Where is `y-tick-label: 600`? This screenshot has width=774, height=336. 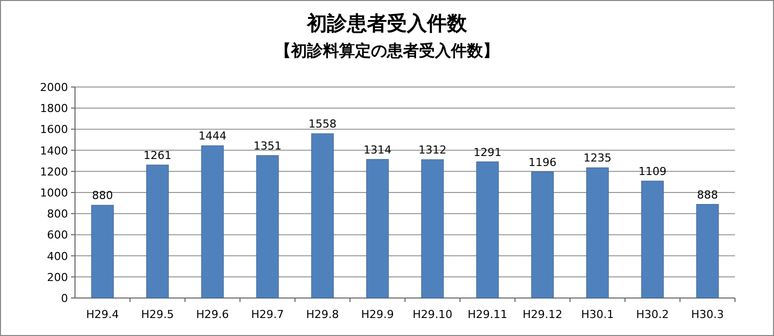
y-tick-label: 600 is located at coordinates (57, 235).